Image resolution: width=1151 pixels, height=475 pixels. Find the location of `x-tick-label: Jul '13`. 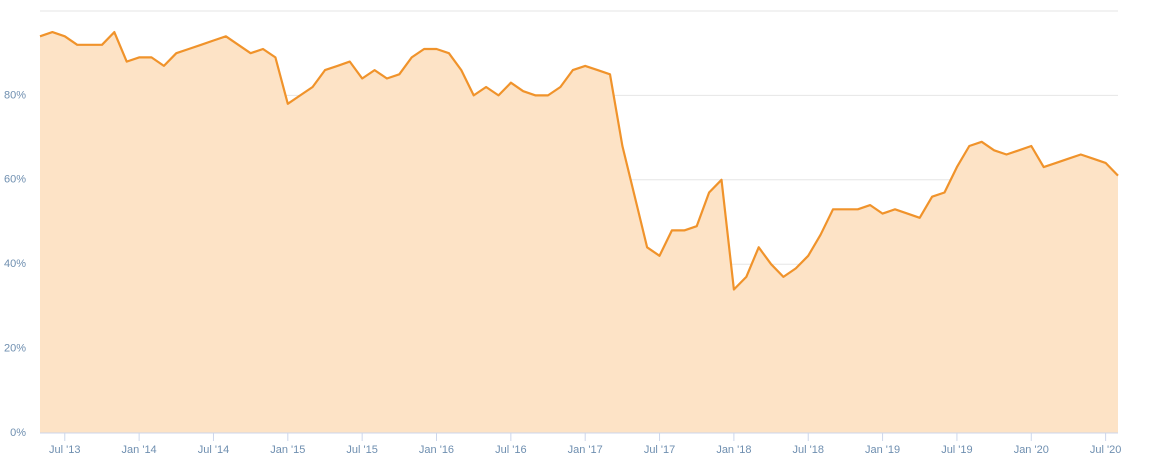

x-tick-label: Jul '13 is located at coordinates (64, 450).